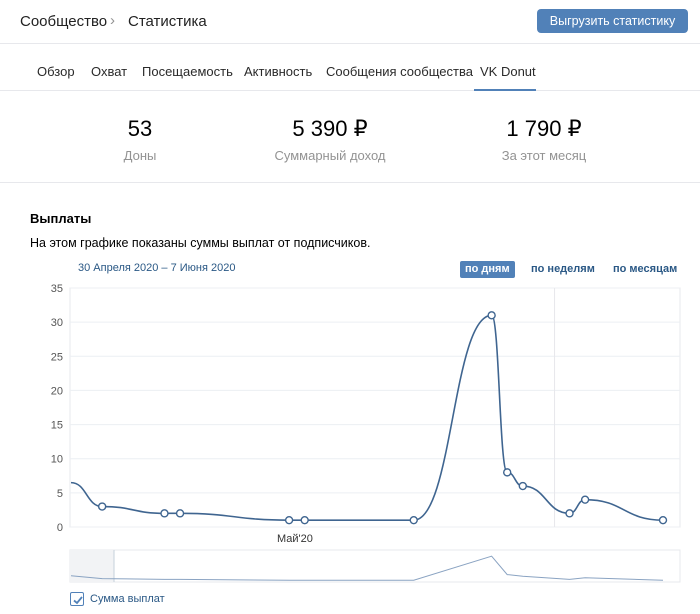  I want to click on y-tick-label: 35, so click(57, 289).